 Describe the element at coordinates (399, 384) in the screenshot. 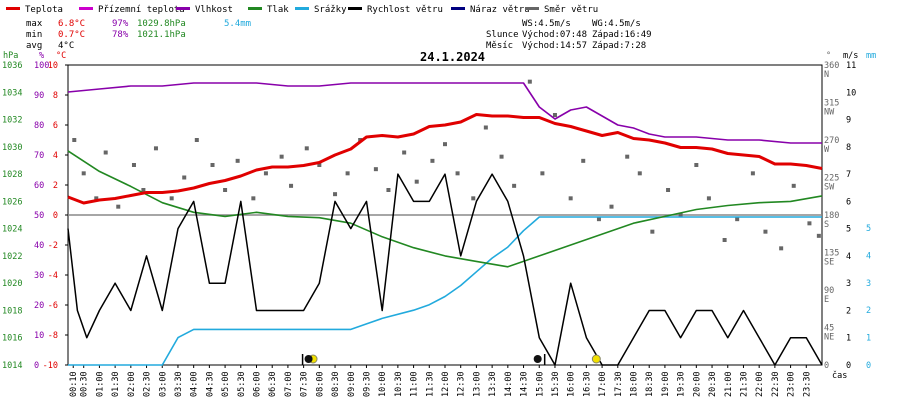

I see `x-tick: 10:30` at that location.